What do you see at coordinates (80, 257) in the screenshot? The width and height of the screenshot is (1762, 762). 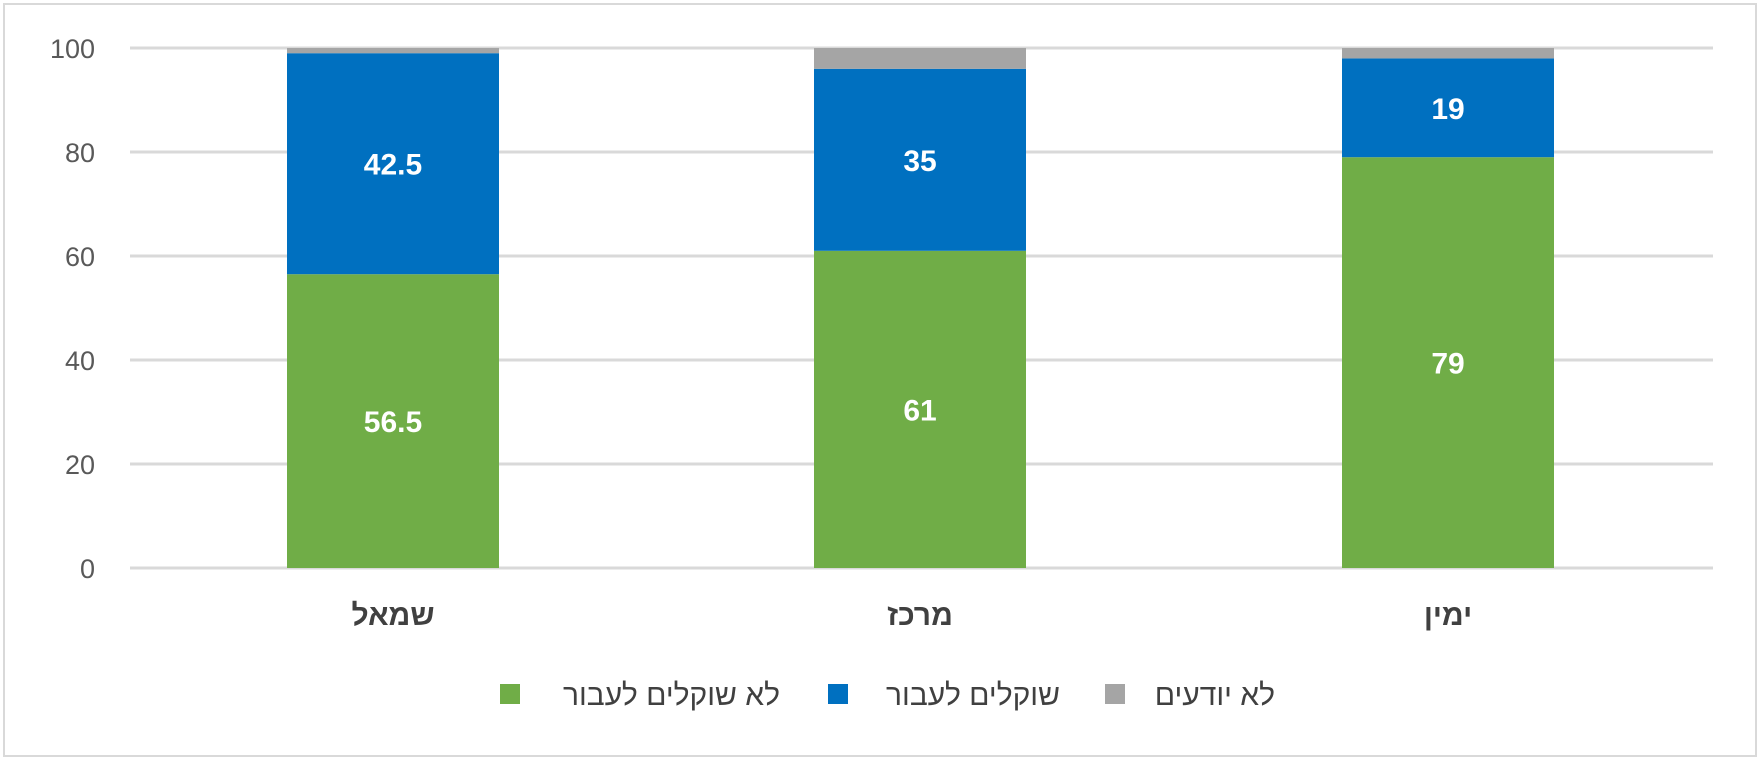 I see `y-tick-label: 60` at bounding box center [80, 257].